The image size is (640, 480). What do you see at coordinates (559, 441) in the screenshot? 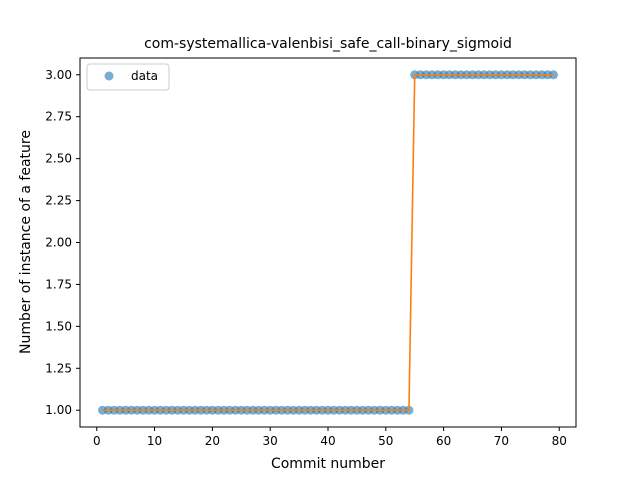
I see `x-tick-label: 80` at bounding box center [559, 441].